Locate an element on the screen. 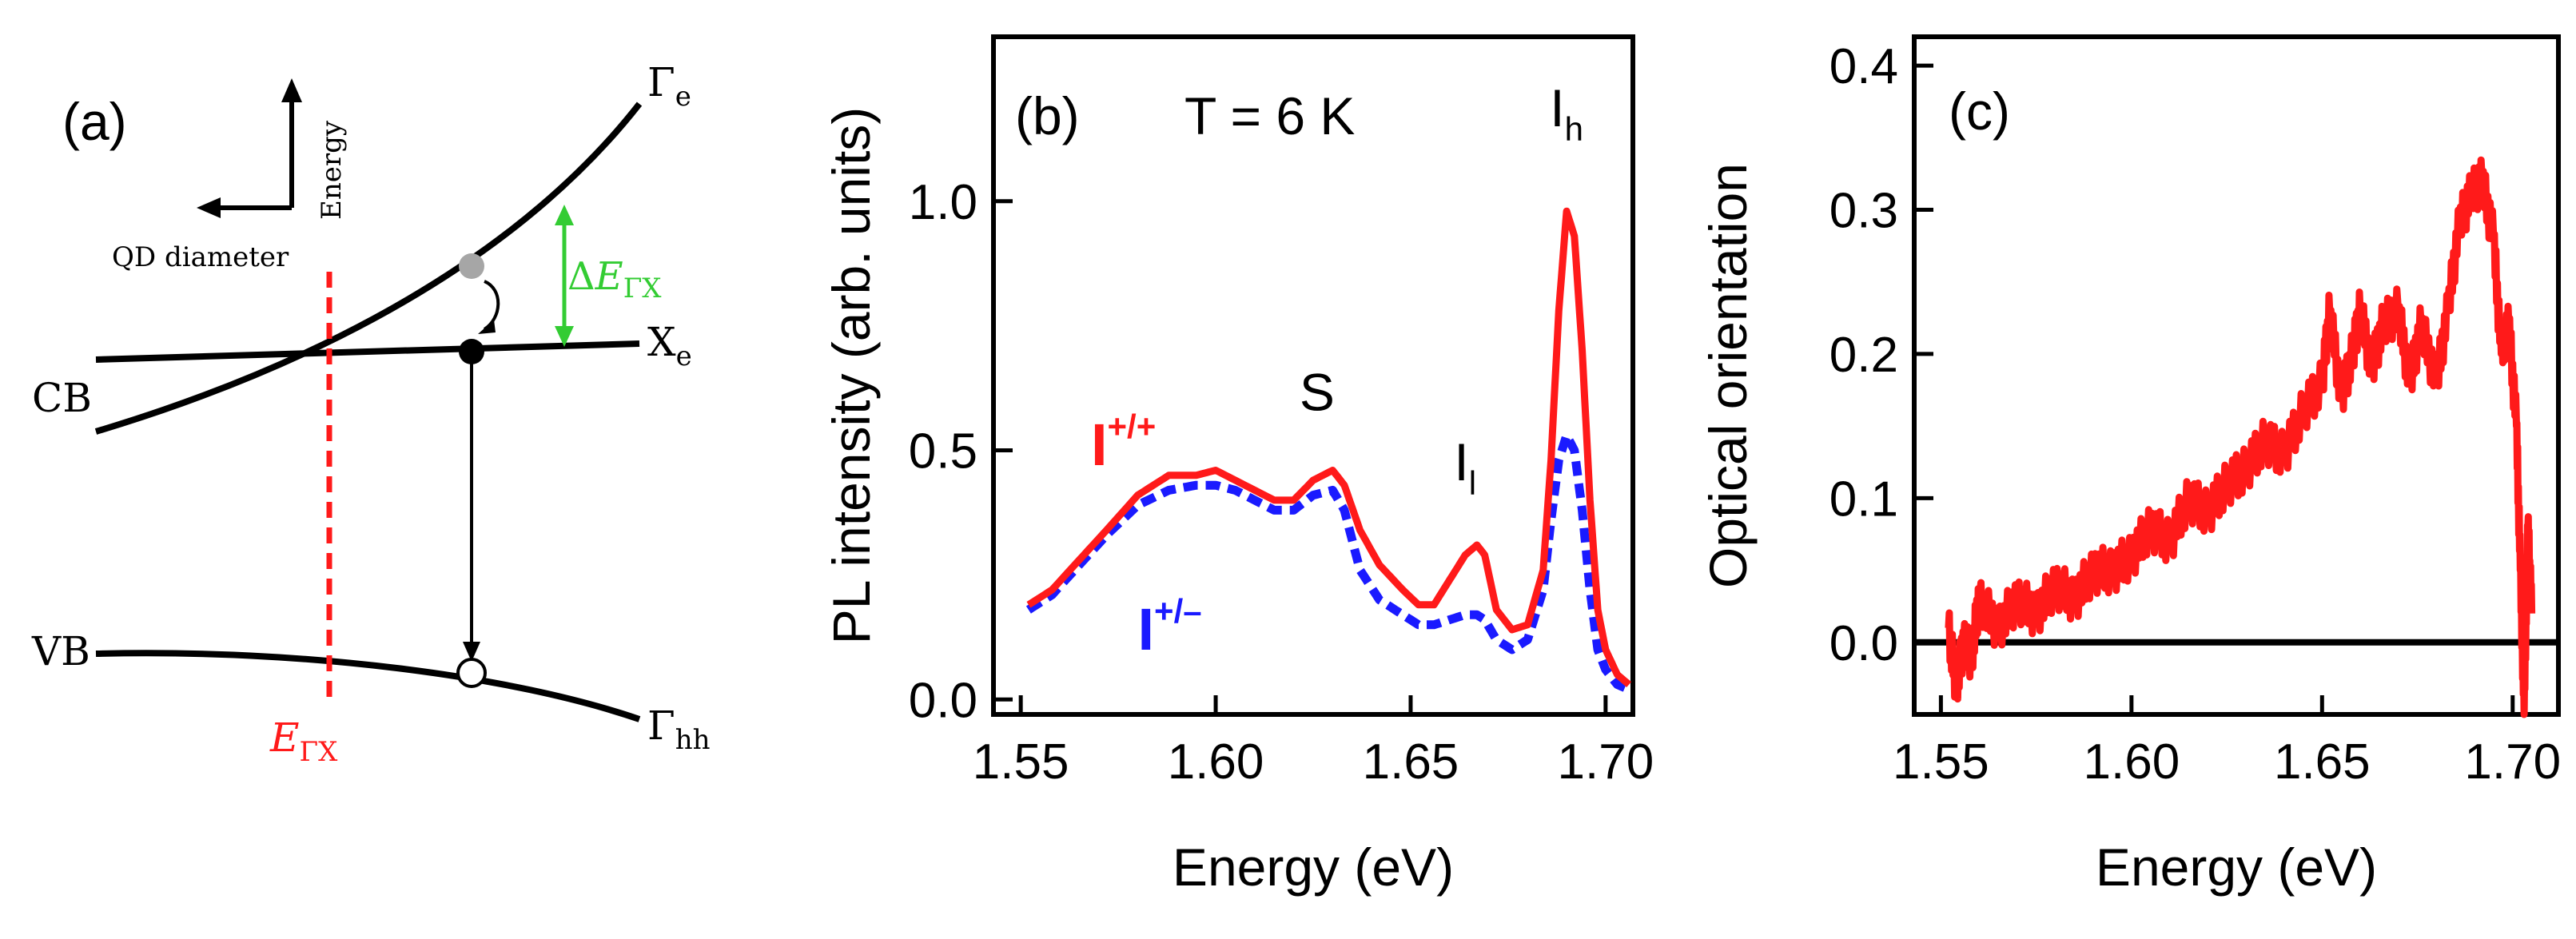 Image resolution: width=2576 pixels, height=939 pixels. panel-c-ytick-label: 0.0 is located at coordinates (1863, 643).